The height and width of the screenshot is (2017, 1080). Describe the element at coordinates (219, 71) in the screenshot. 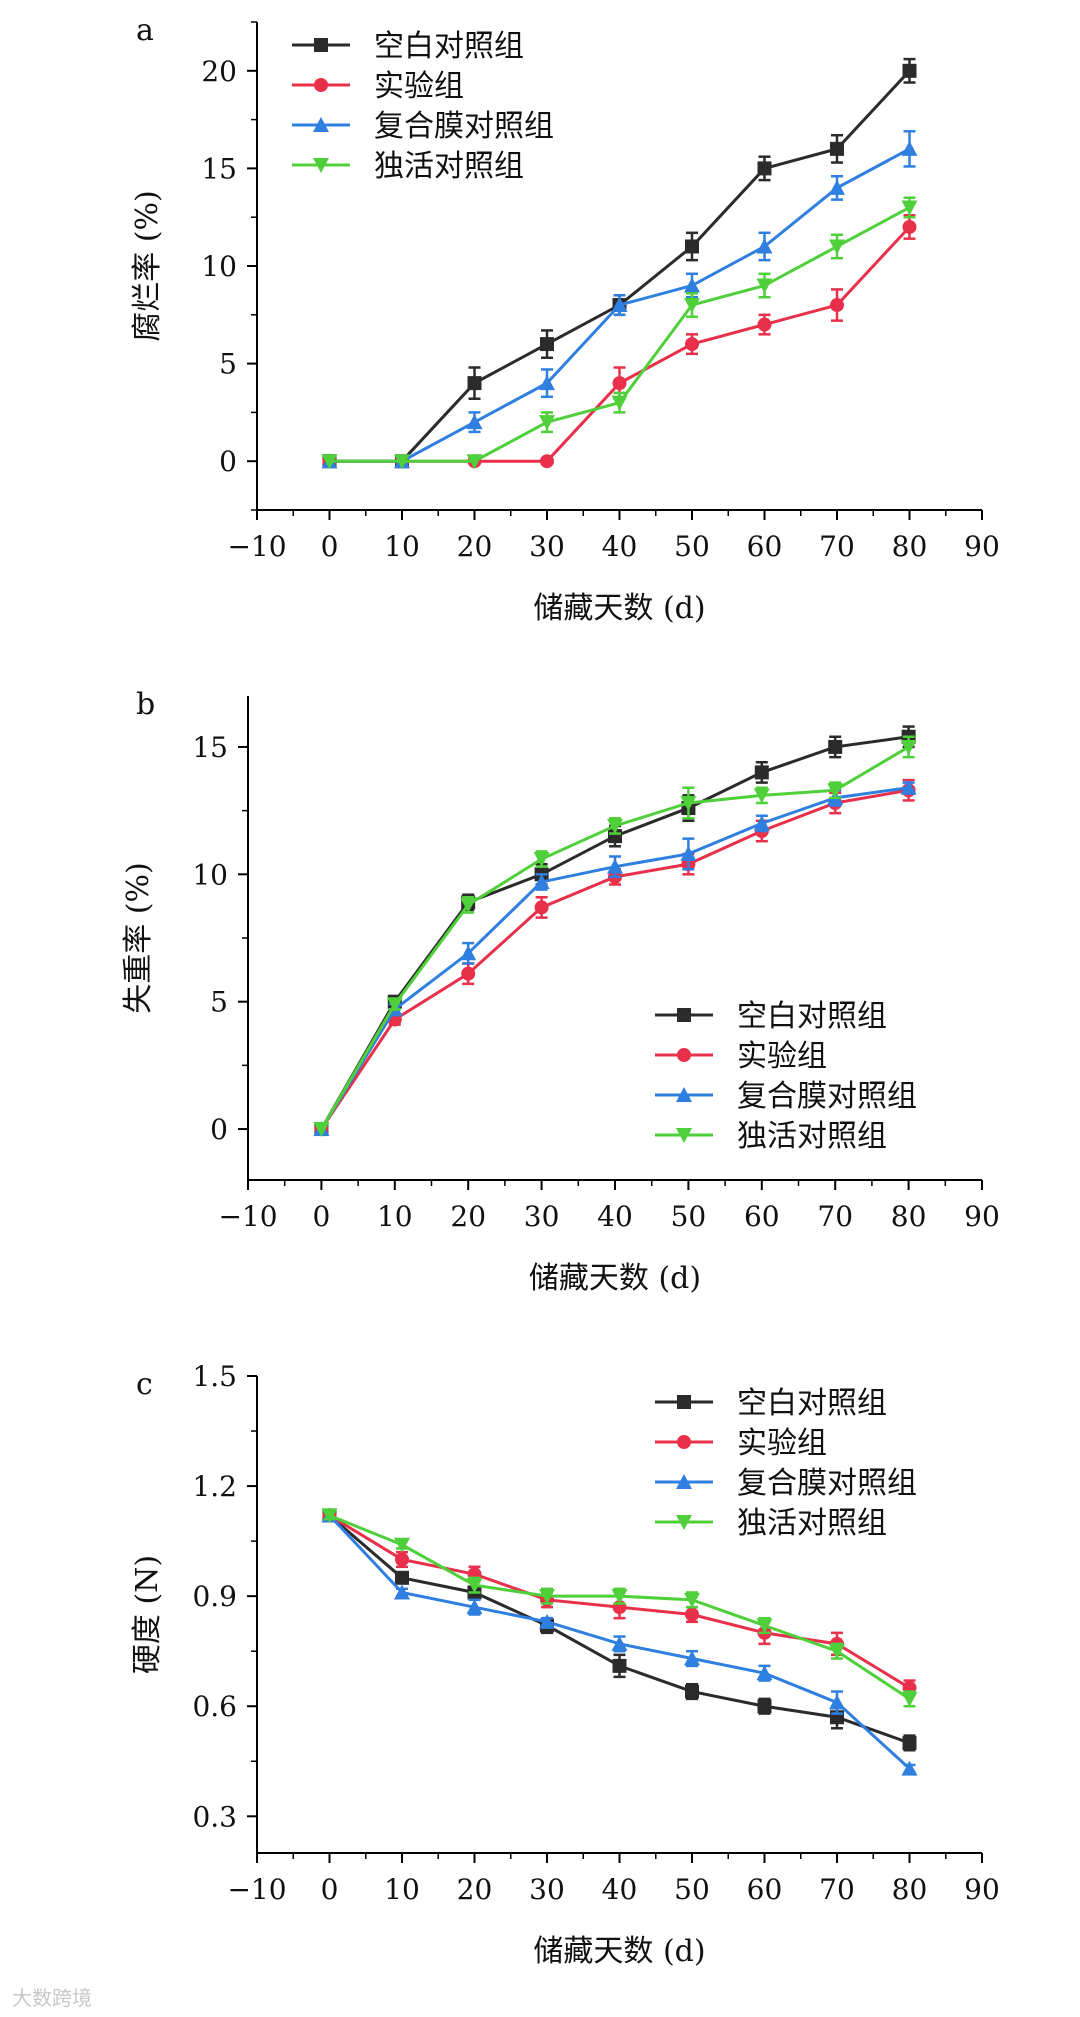

I see `y-tick-label: 20` at that location.